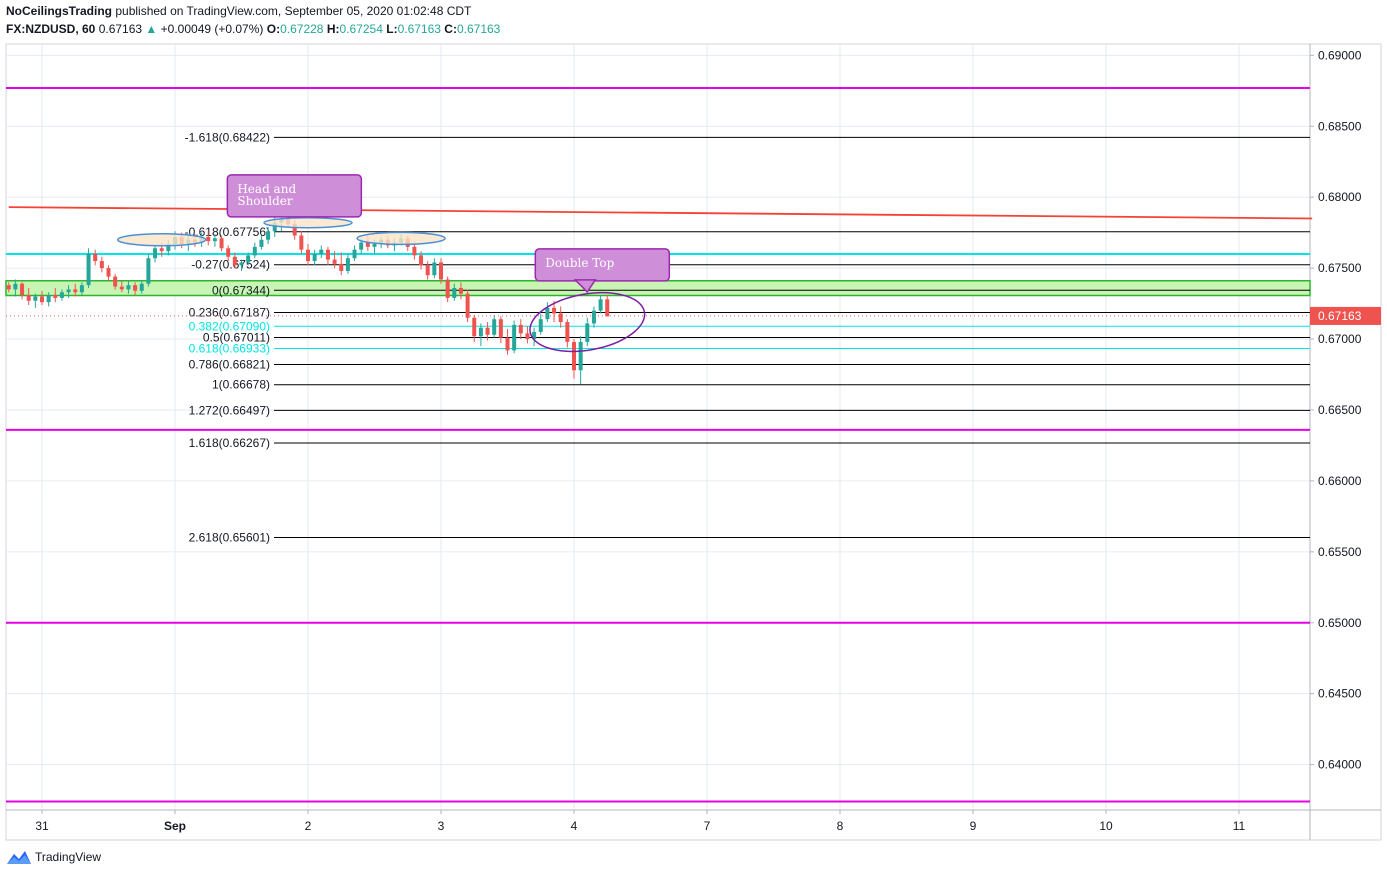  I want to click on footer-brand: TradingView, so click(53, 857).